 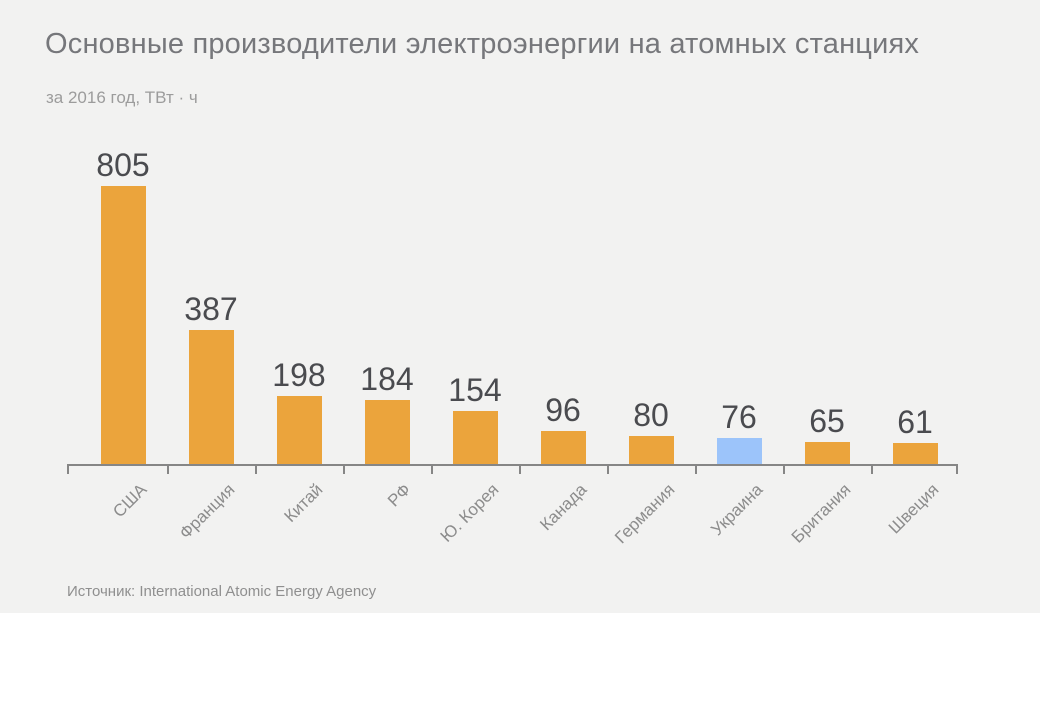 I want to click on x-axis-label: РФ, so click(x=399, y=495).